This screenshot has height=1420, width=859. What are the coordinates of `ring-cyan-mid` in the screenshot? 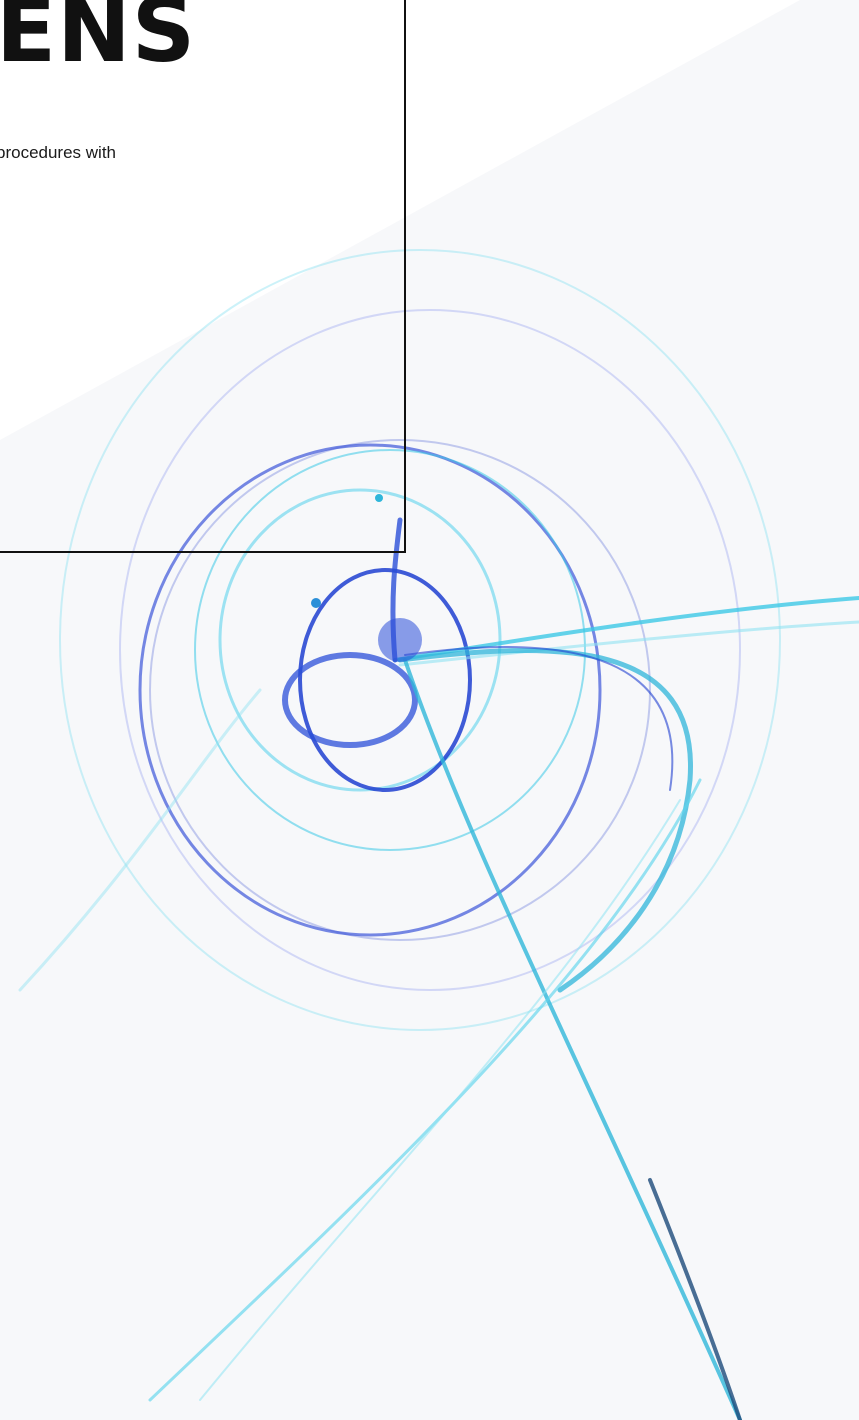 It's located at (390, 650).